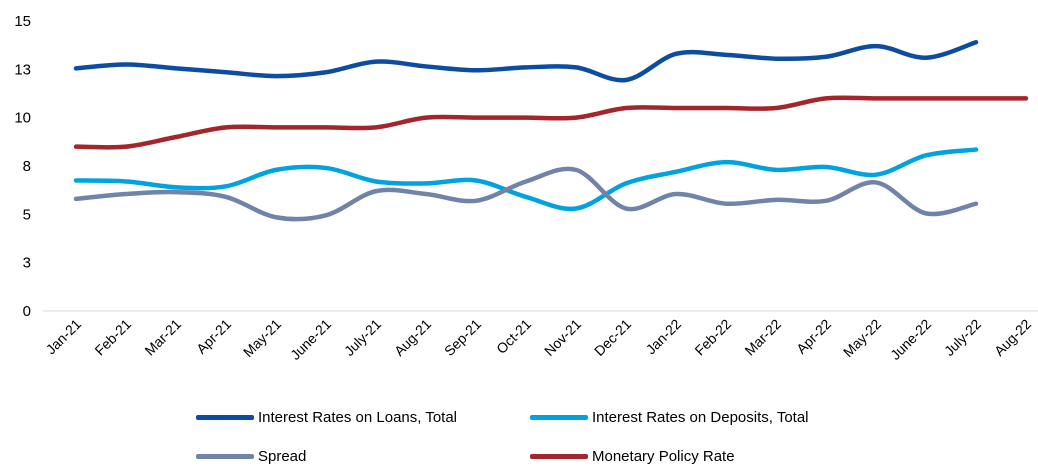 The image size is (1038, 467). Describe the element at coordinates (664, 337) in the screenshot. I see `x-tick-label: Jan-22` at that location.